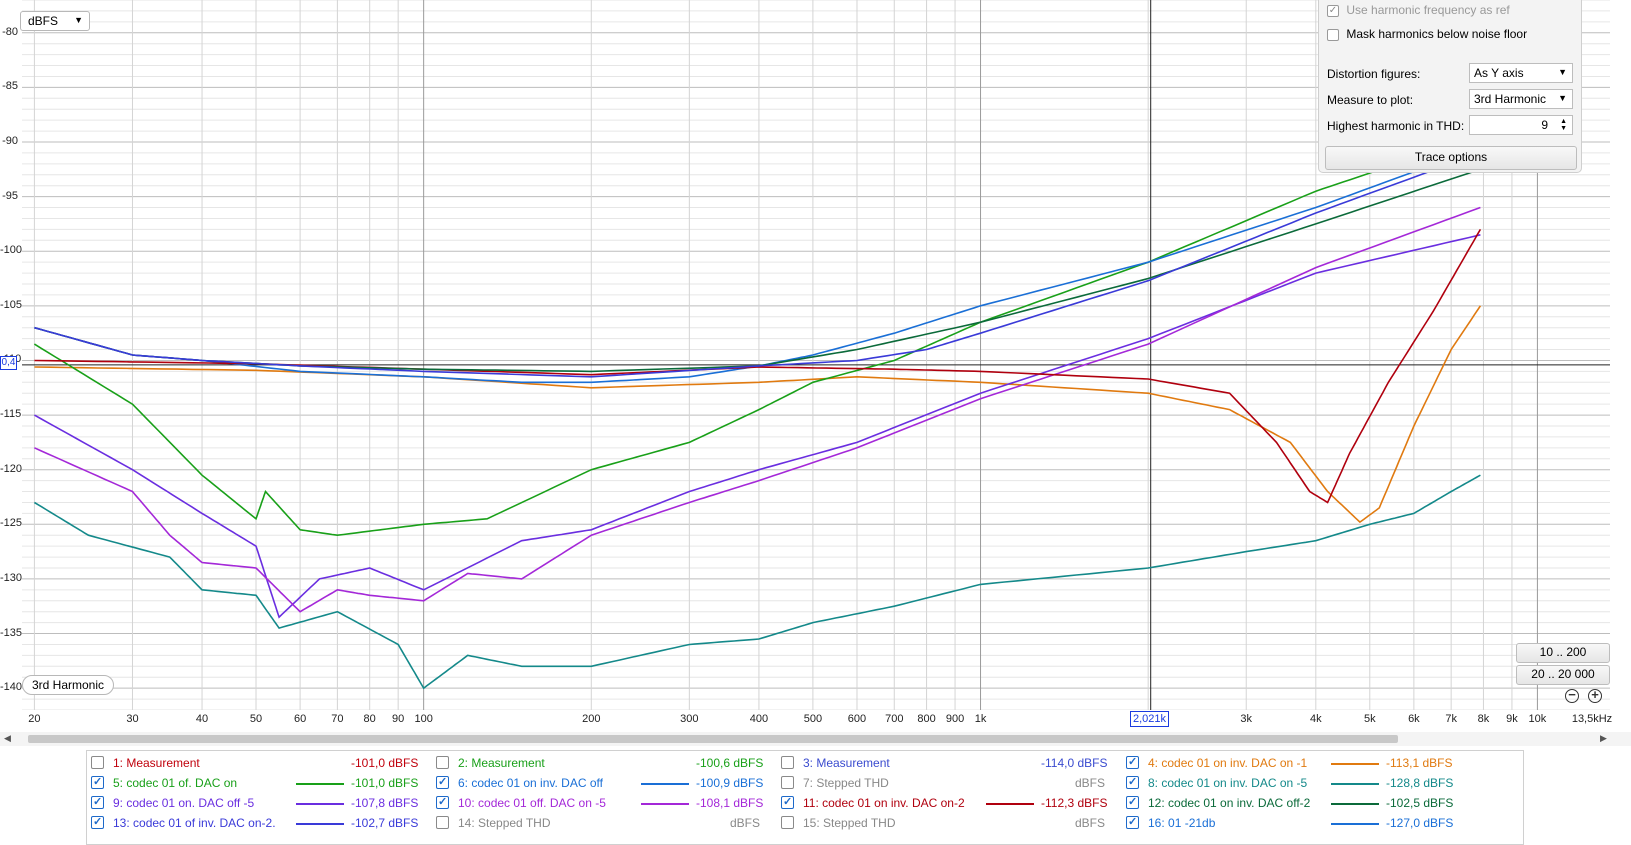  Describe the element at coordinates (894, 719) in the screenshot. I see `x-tick-label: 700` at that location.